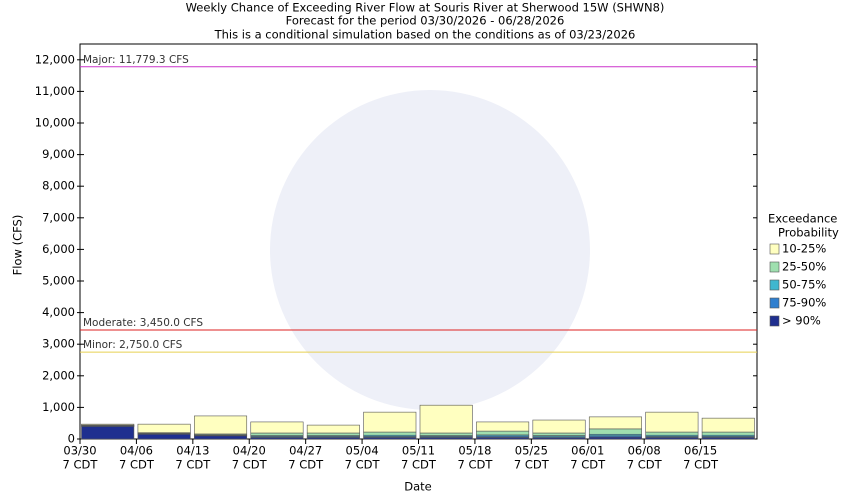 Image resolution: width=850 pixels, height=500 pixels. I want to click on y-tick-label: 8,000, so click(58, 186).